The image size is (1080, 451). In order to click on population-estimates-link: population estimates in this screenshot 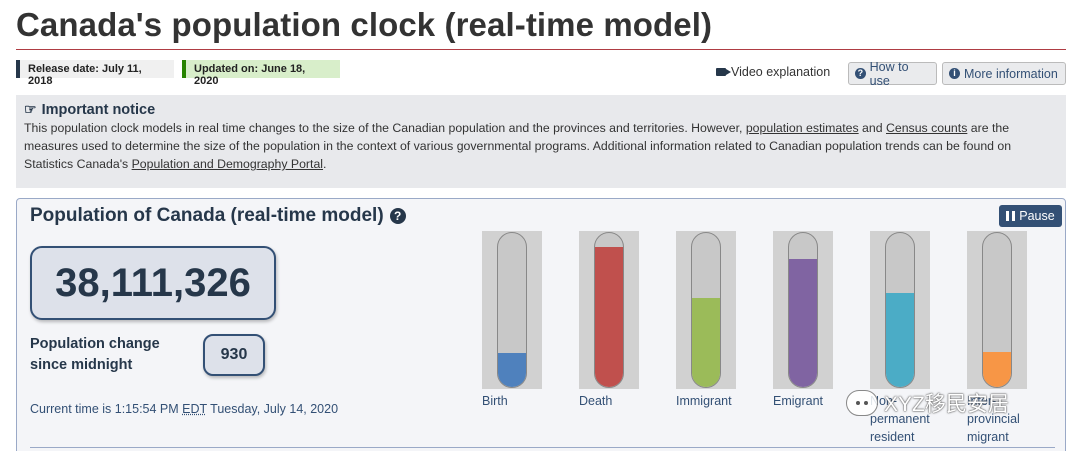, I will do `click(802, 128)`.